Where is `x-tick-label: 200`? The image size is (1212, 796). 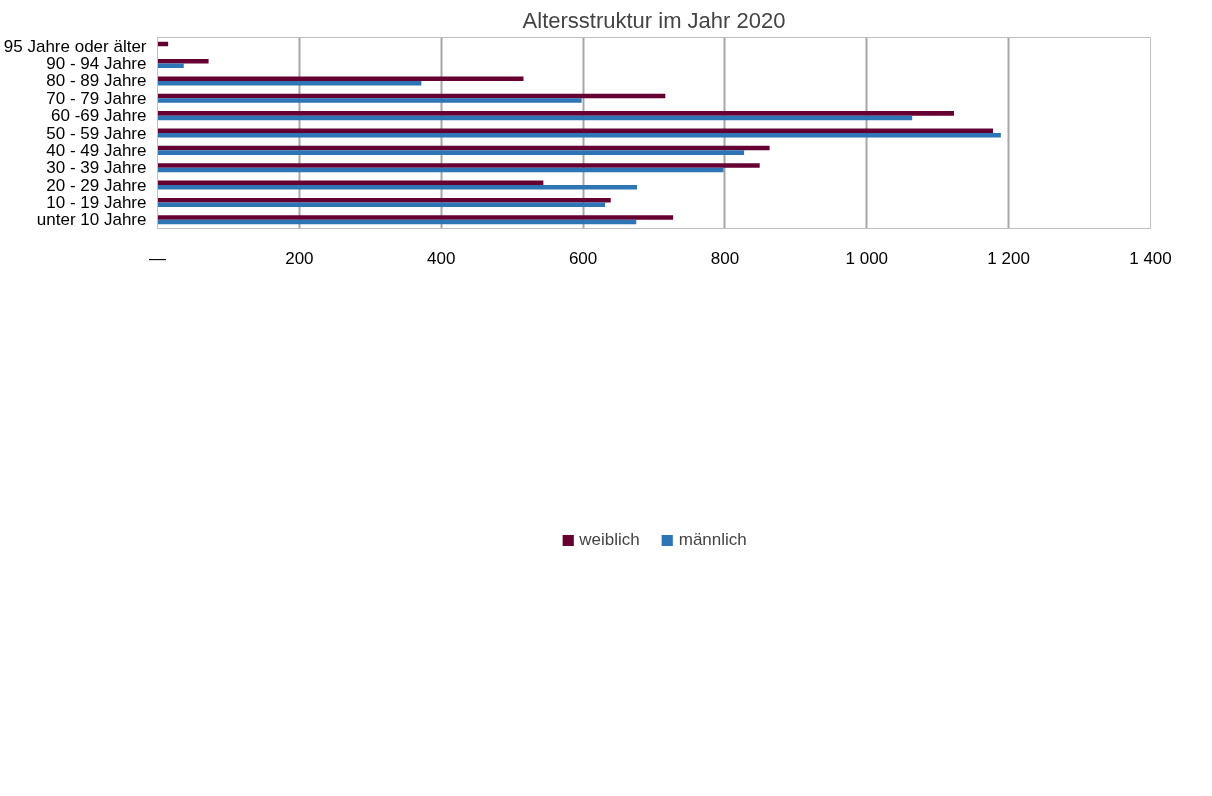
x-tick-label: 200 is located at coordinates (299, 258).